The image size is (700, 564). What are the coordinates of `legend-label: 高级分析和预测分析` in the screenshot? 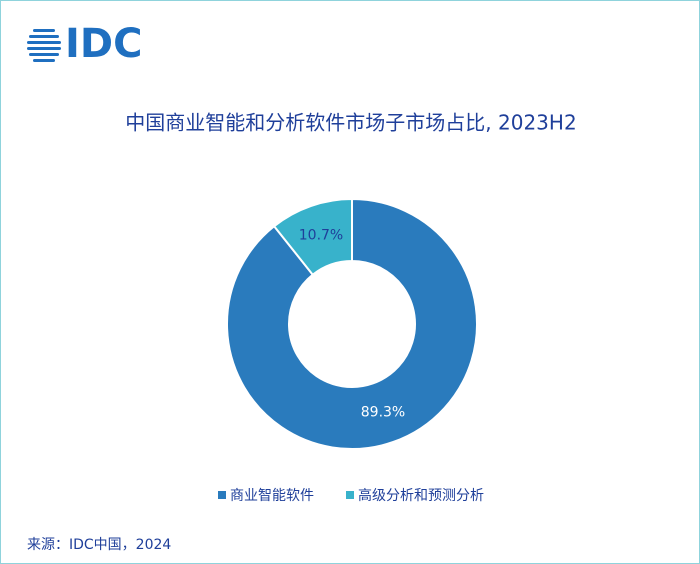 It's located at (421, 495).